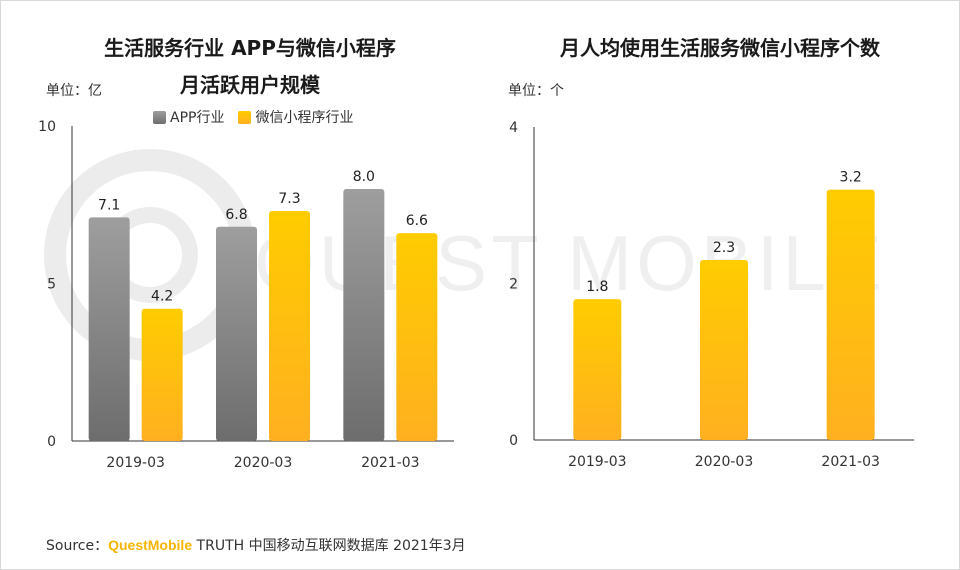  Describe the element at coordinates (109, 205) in the screenshot. I see `bar-value-label: 7.1` at that location.